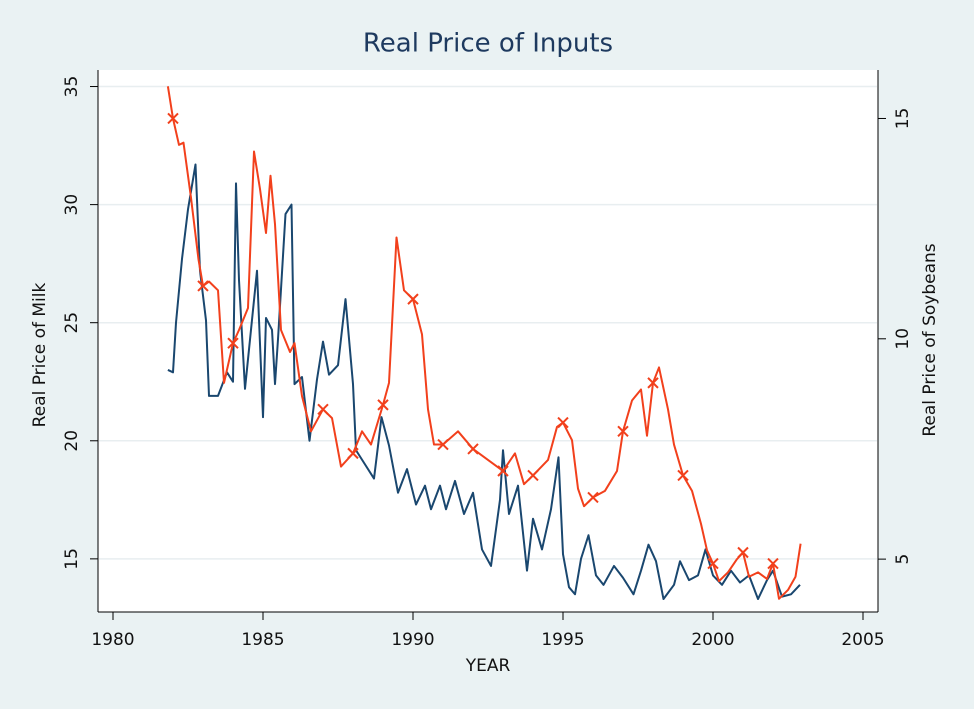 The height and width of the screenshot is (709, 974). What do you see at coordinates (488, 44) in the screenshot?
I see `chart-title: Real Price of Inputs` at bounding box center [488, 44].